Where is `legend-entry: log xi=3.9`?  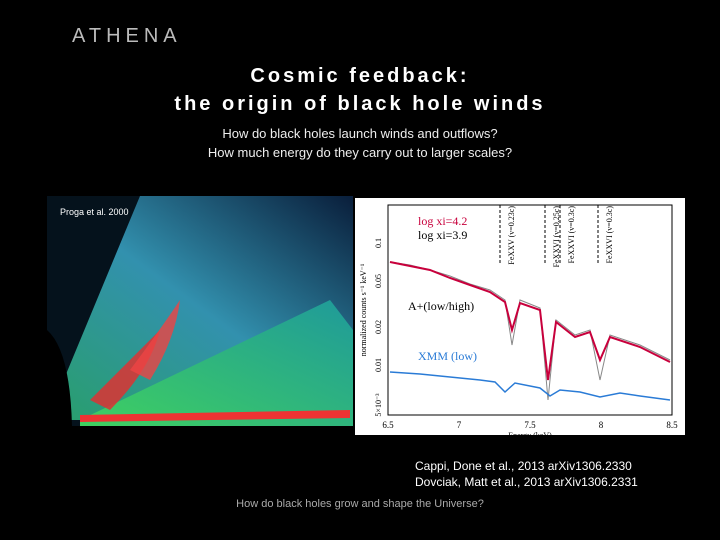
legend-entry: log xi=3.9 is located at coordinates (442, 235).